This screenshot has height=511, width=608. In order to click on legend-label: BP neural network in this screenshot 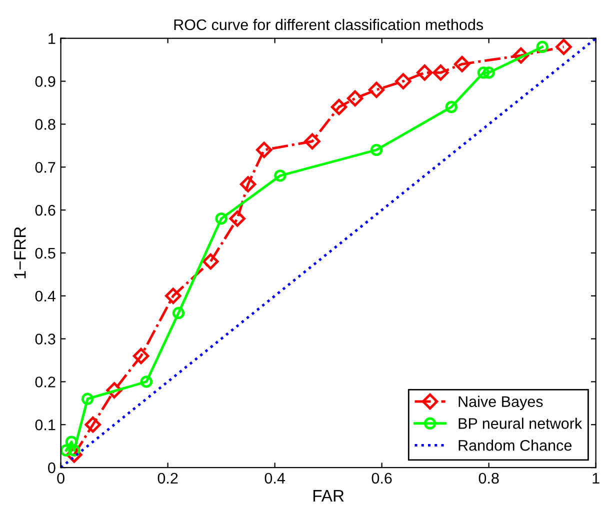, I will do `click(520, 423)`.